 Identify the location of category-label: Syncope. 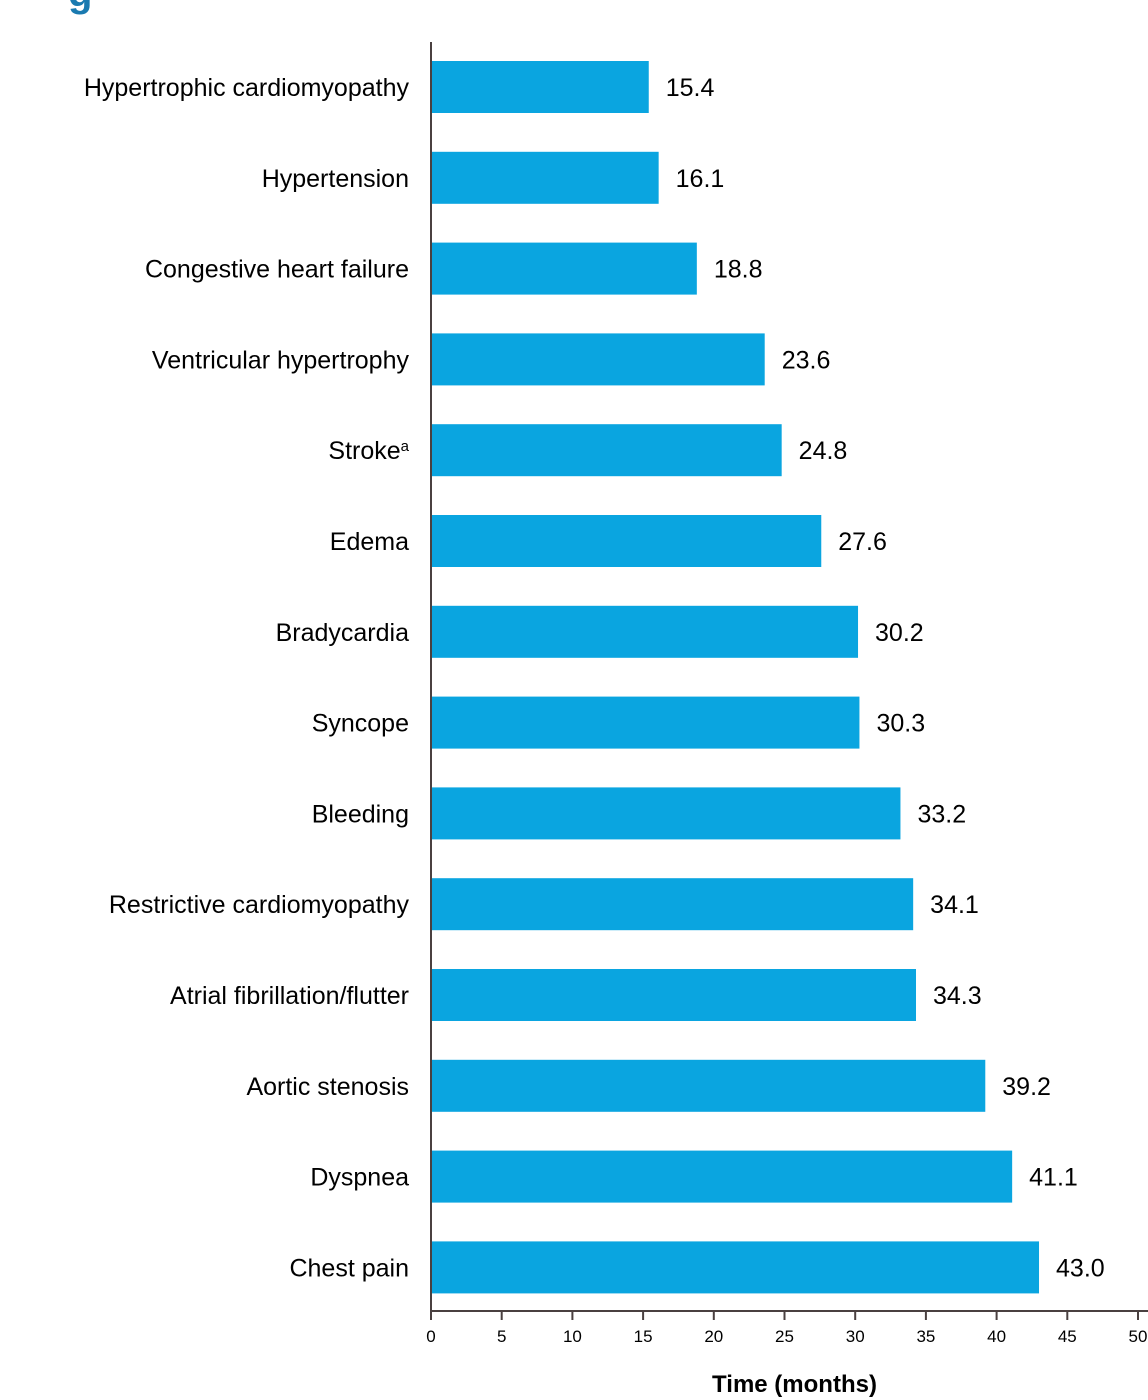
(360, 724).